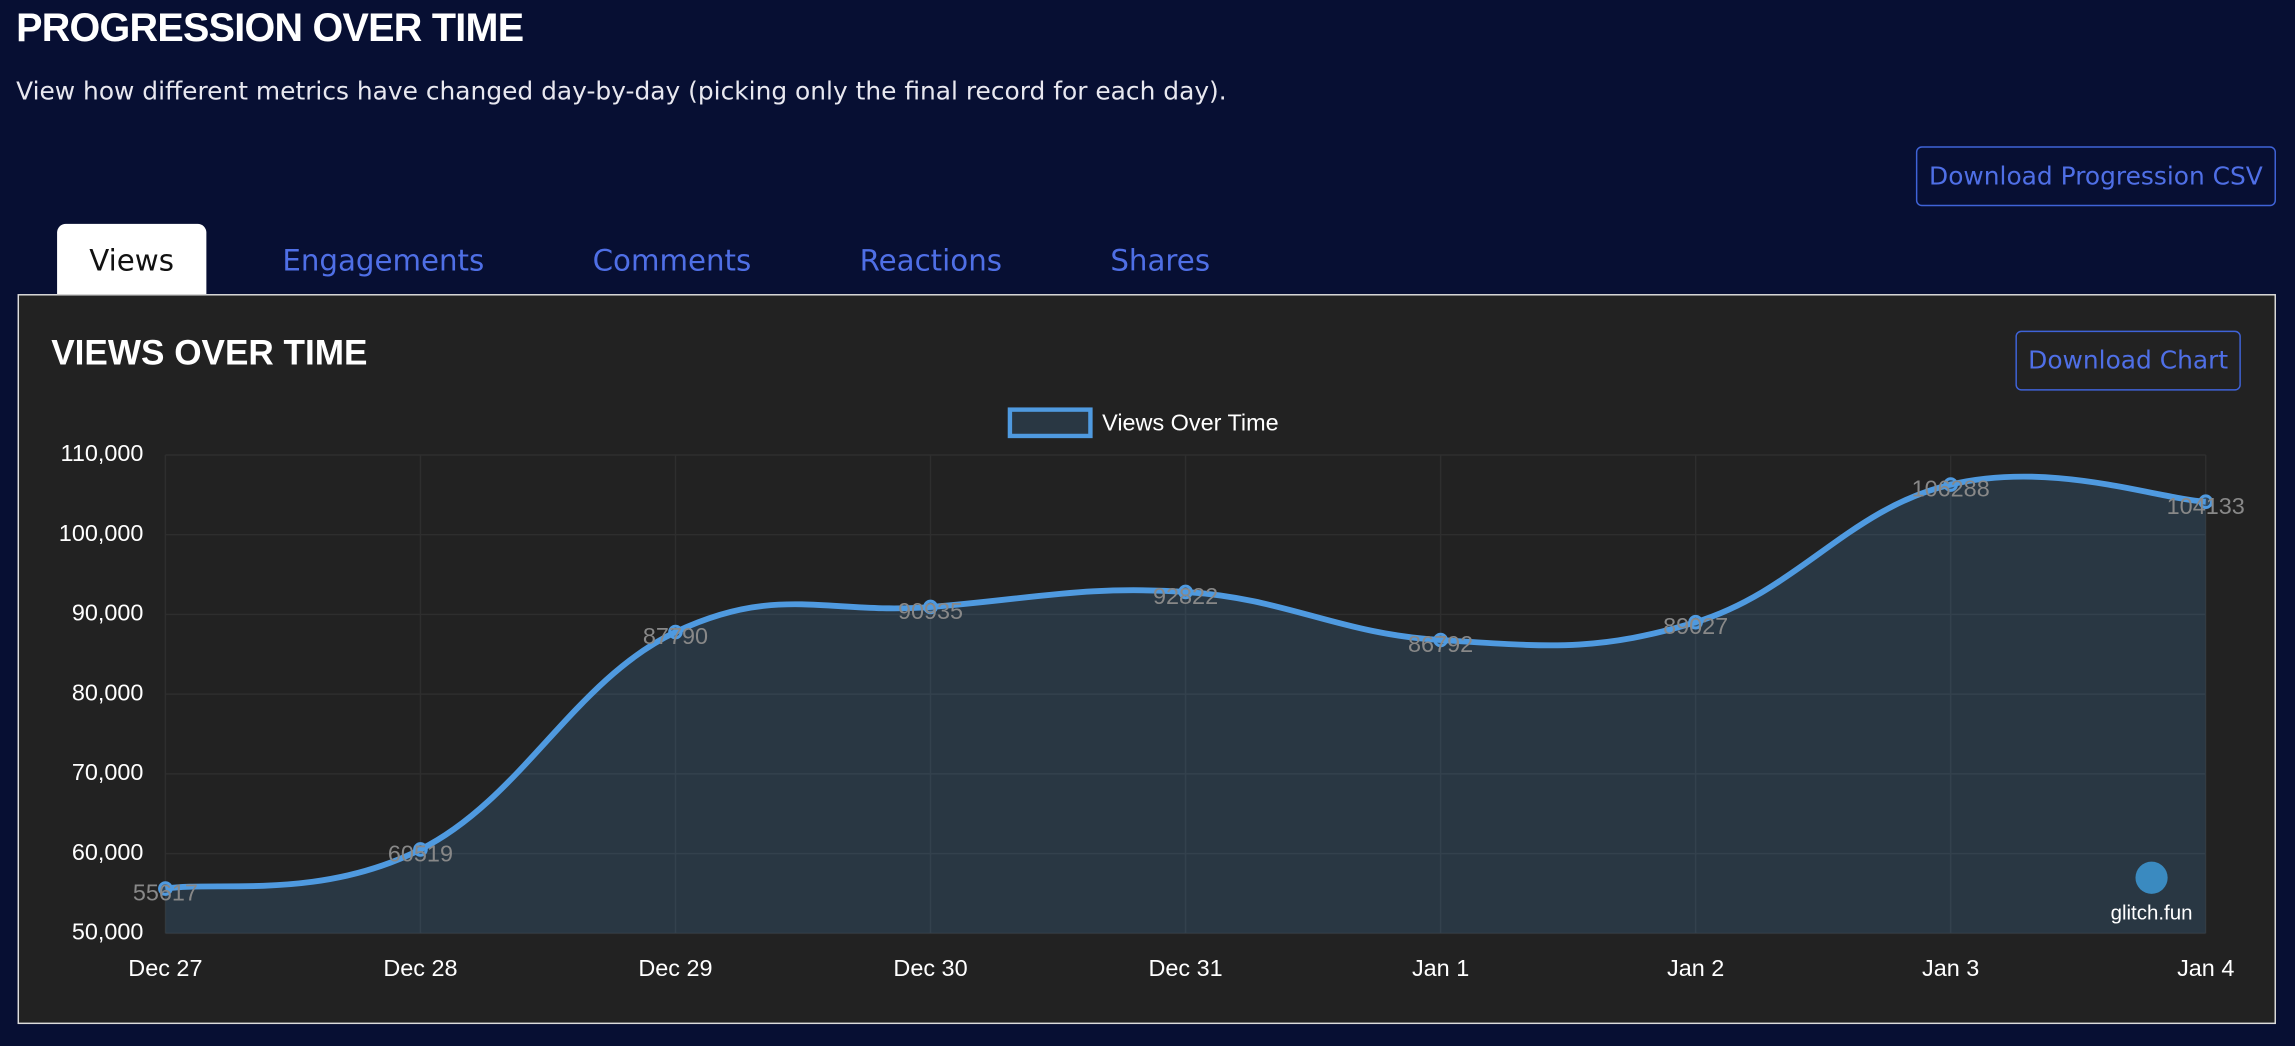 This screenshot has height=1046, width=2295. I want to click on data-label: 86792, so click(1440, 644).